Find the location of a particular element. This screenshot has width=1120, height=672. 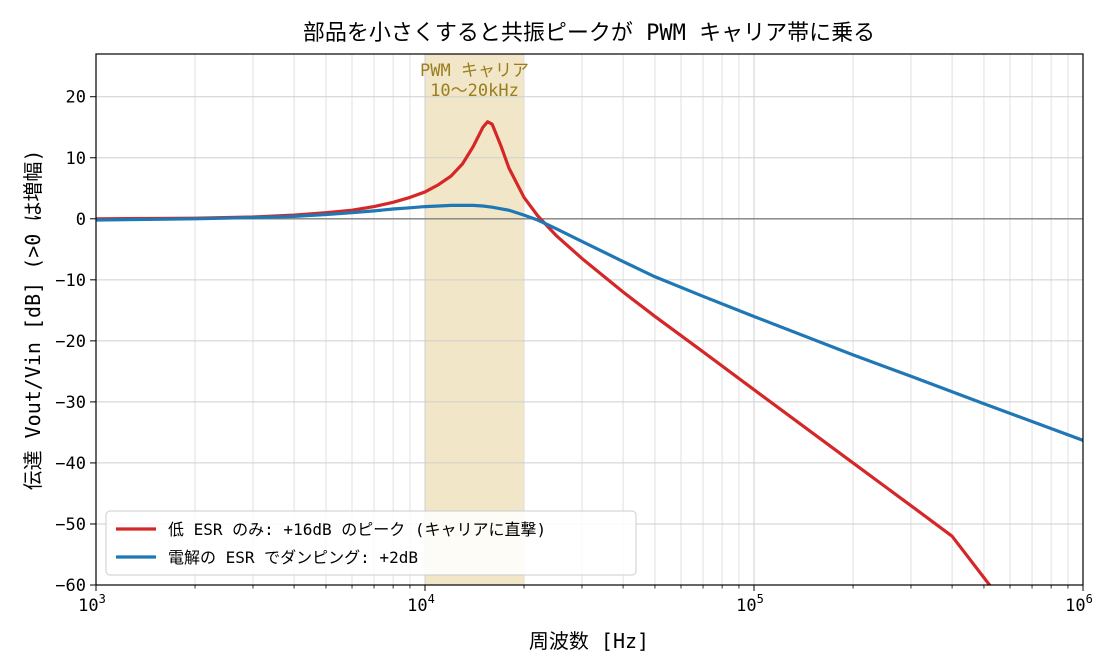

legend-box is located at coordinates (371, 543).